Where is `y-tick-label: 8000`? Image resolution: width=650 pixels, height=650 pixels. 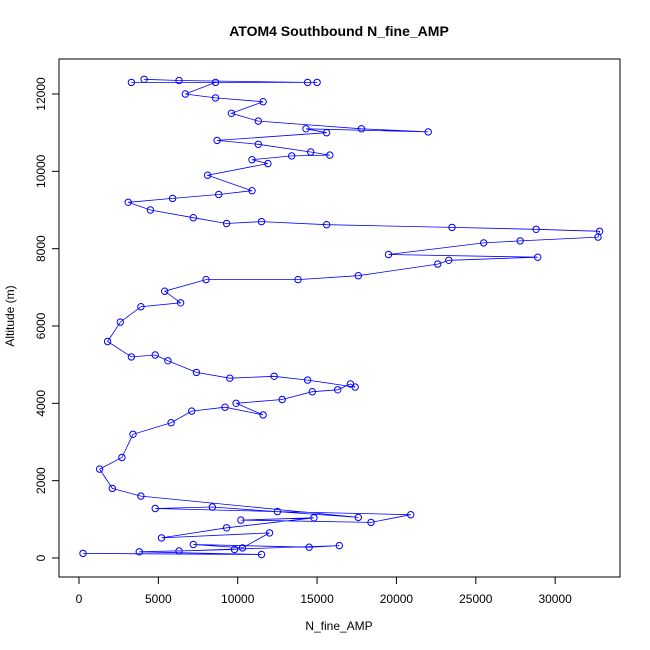 y-tick-label: 8000 is located at coordinates (41, 248).